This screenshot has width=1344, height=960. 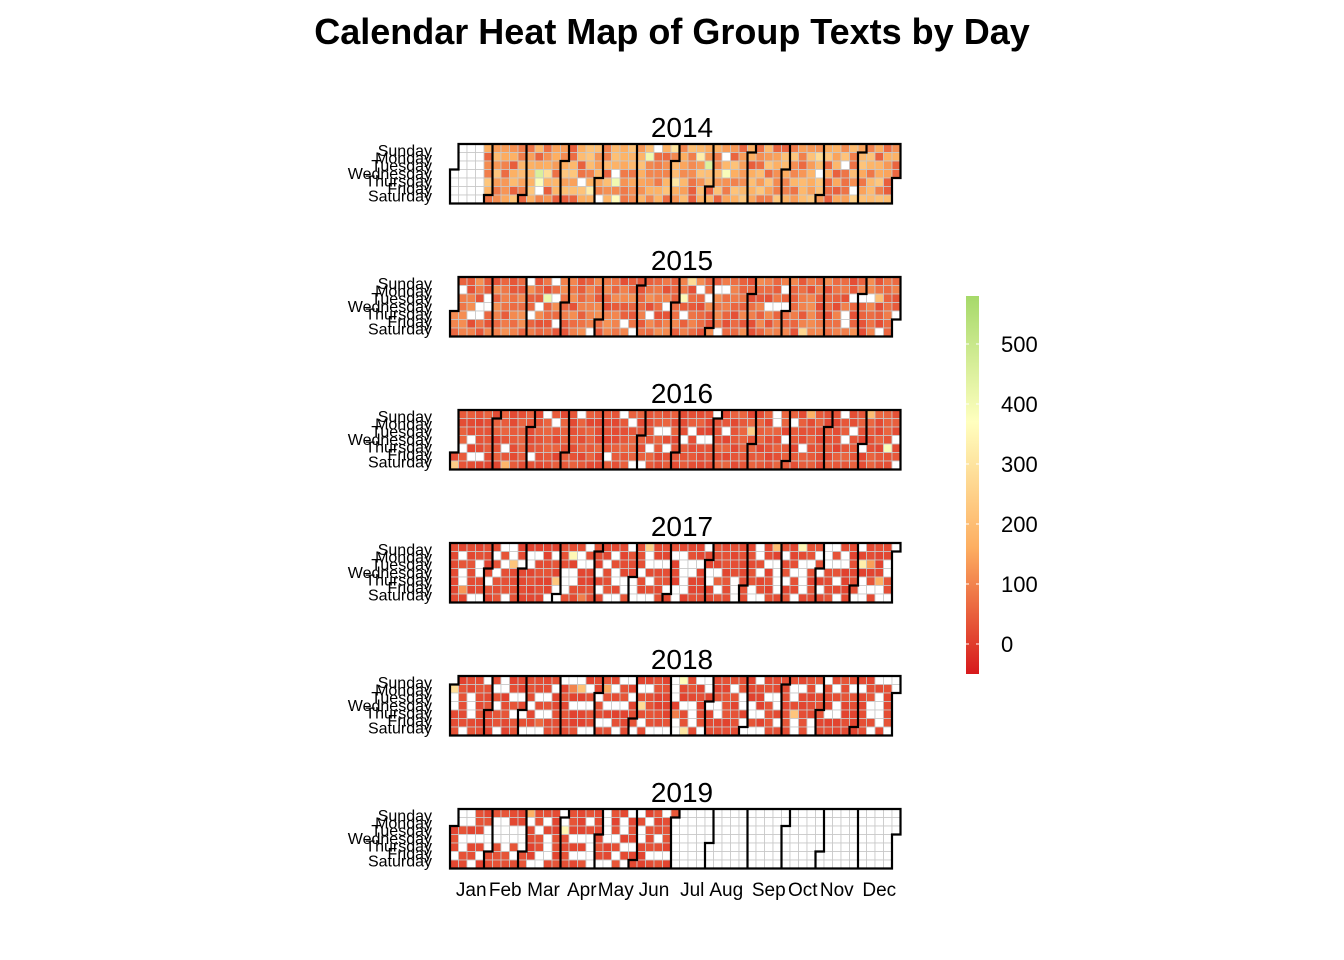 What do you see at coordinates (803, 890) in the screenshot?
I see `month-label-oct: Oct` at bounding box center [803, 890].